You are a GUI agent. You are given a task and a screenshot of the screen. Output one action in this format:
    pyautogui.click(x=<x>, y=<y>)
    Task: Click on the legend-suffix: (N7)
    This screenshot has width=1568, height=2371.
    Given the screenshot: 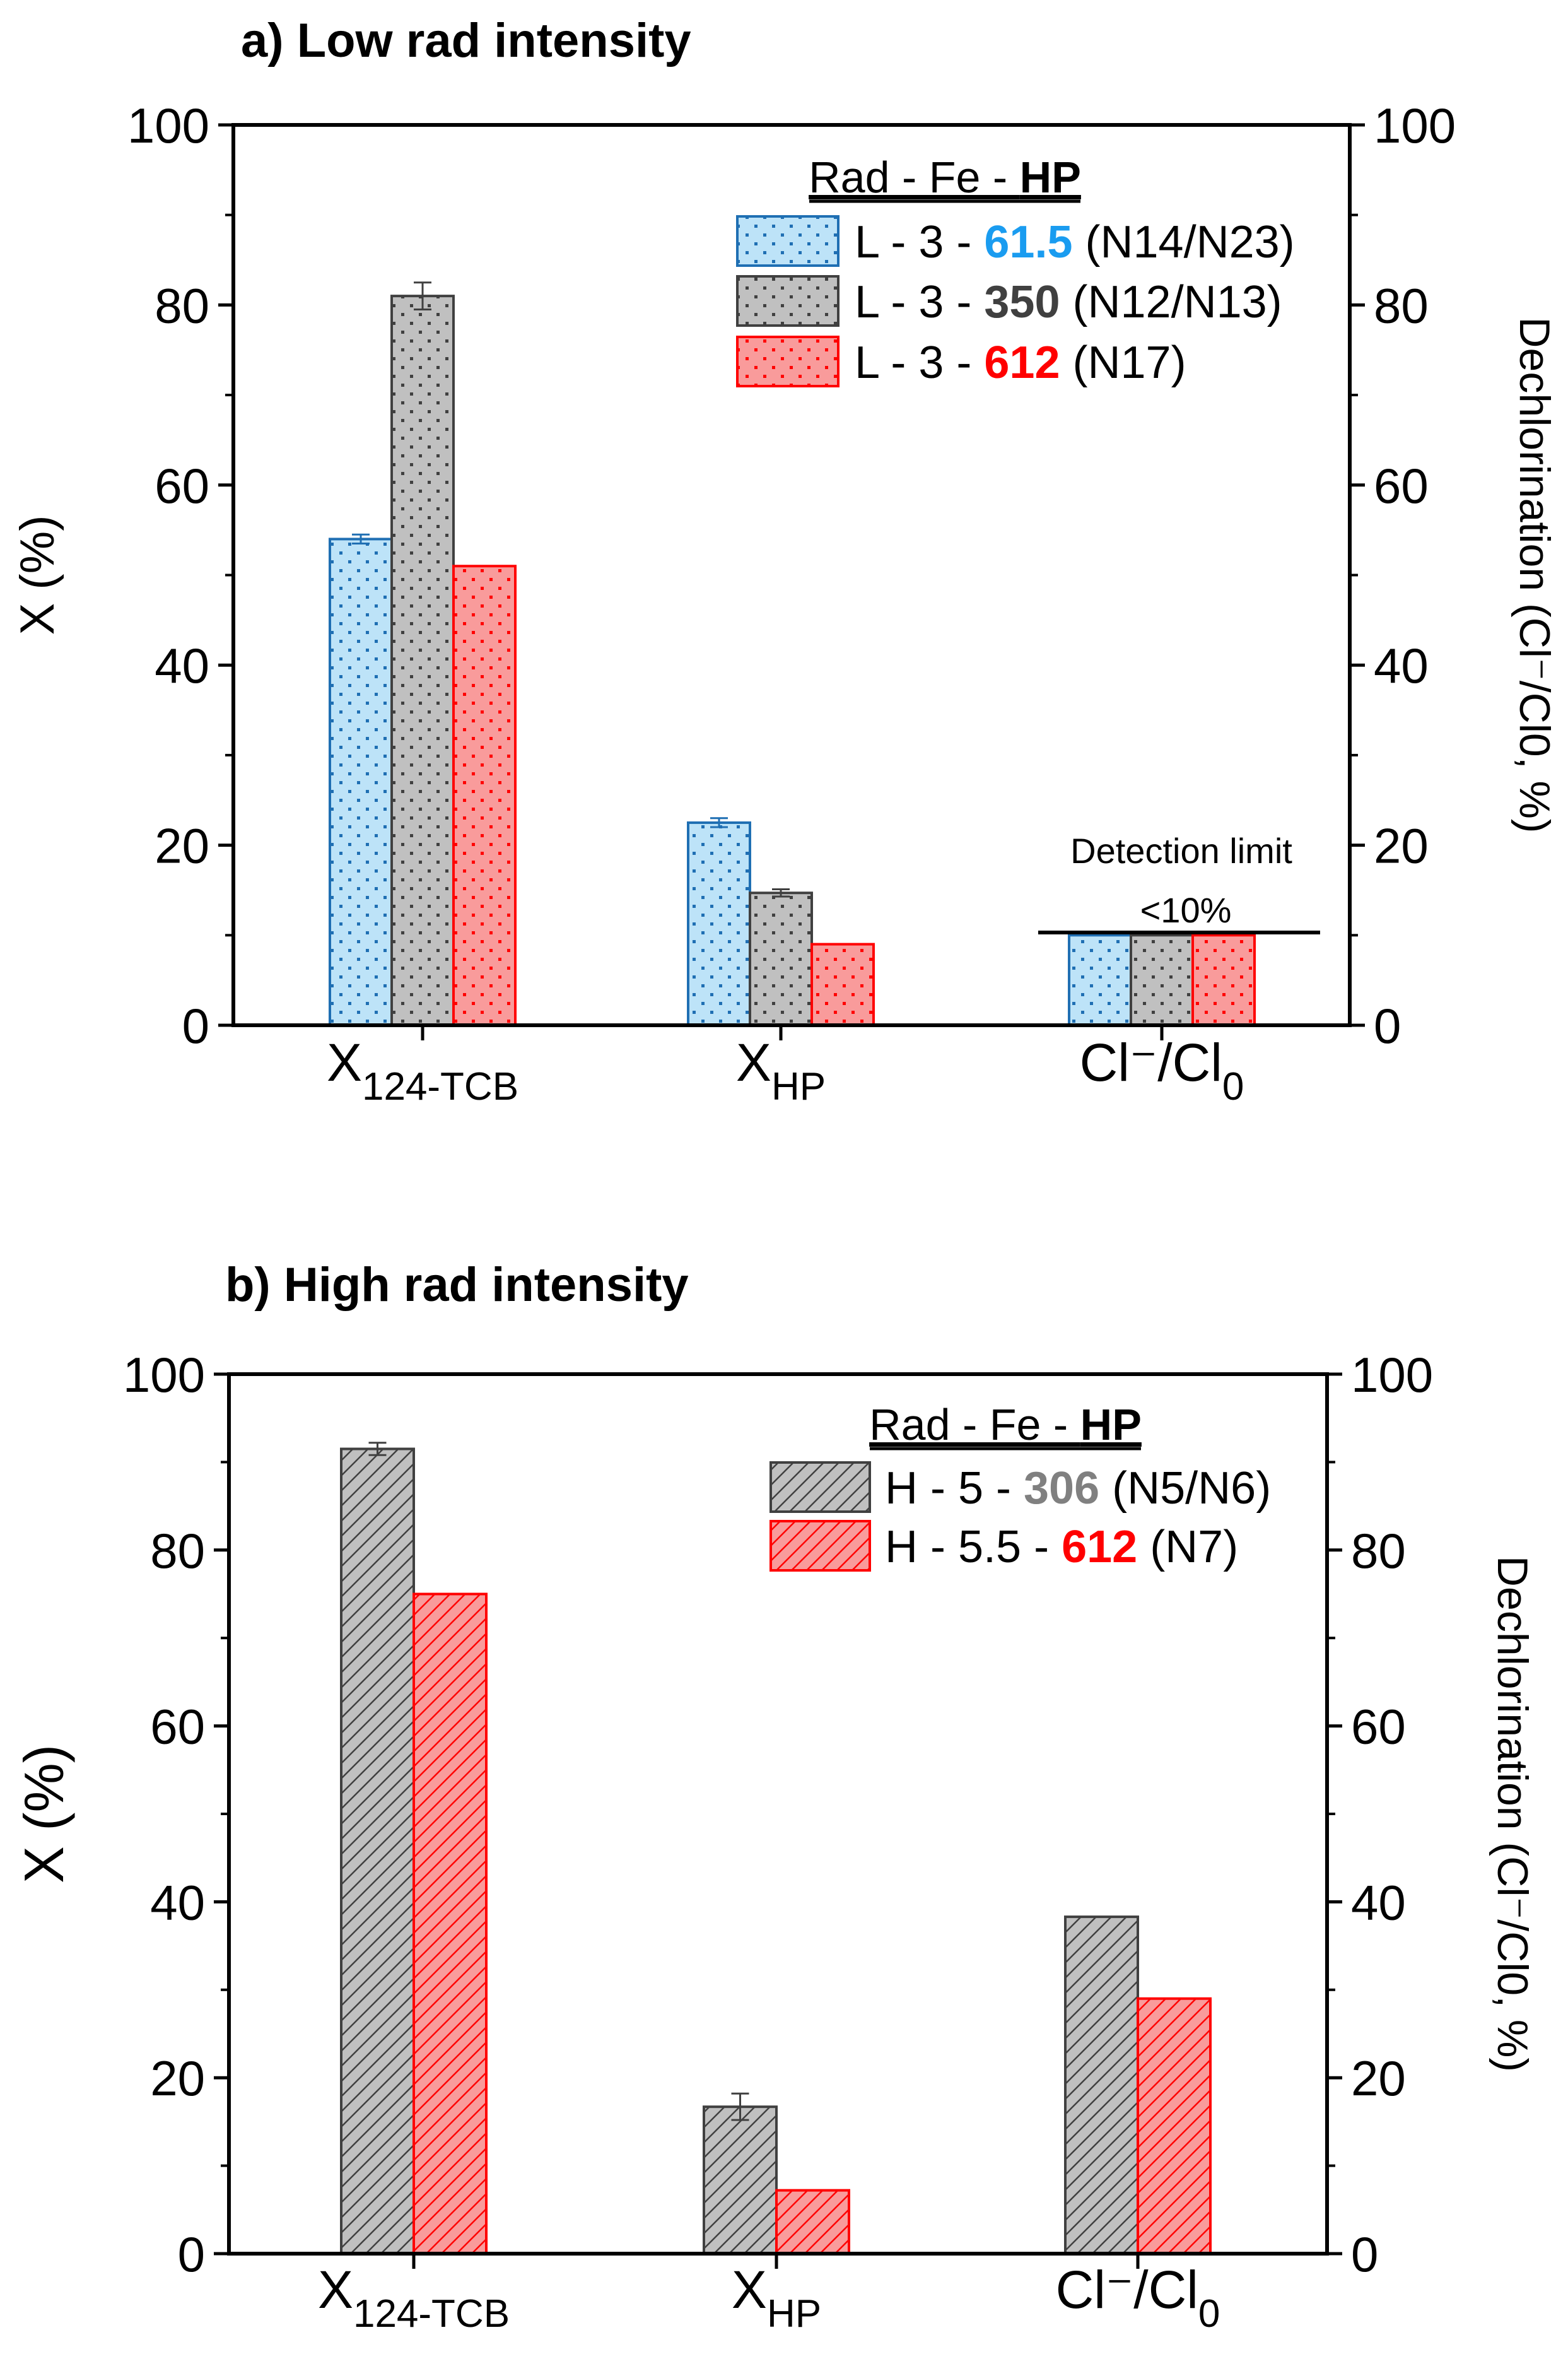 What is the action you would take?
    pyautogui.click(x=1187, y=1547)
    